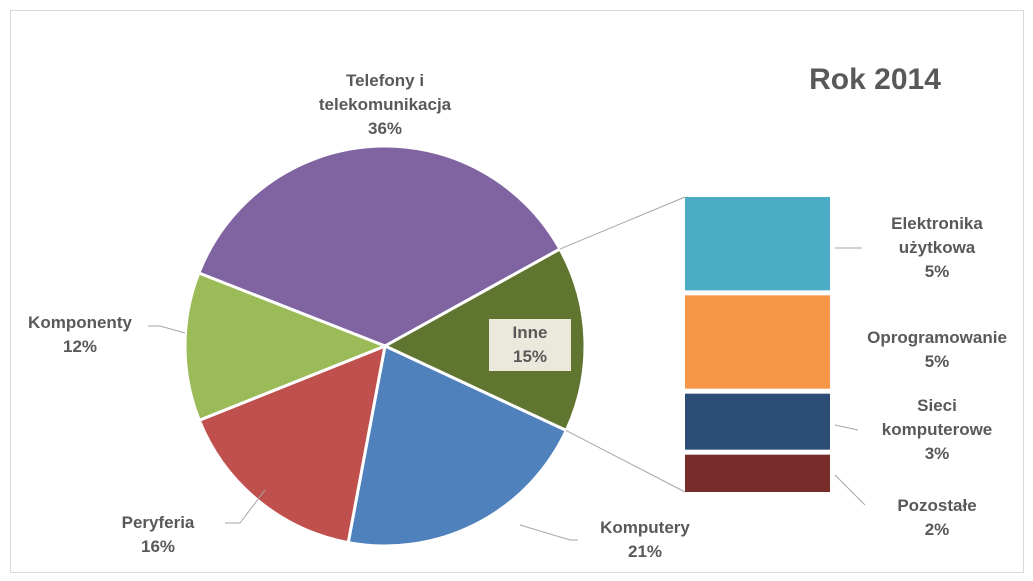  I want to click on category-label: Inne, so click(530, 332).